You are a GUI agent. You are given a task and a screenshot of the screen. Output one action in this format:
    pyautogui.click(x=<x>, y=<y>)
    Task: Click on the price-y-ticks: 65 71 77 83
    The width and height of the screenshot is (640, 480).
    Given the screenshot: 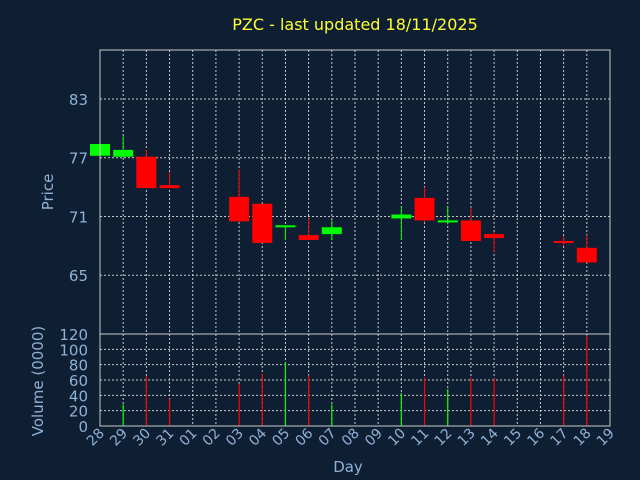 What is the action you would take?
    pyautogui.click(x=78, y=188)
    